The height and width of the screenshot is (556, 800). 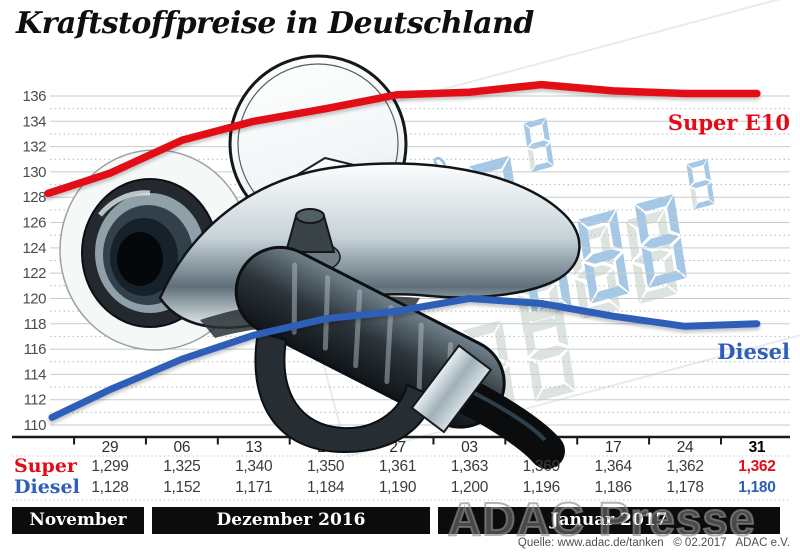 I want to click on y-tick-label: 124, so click(x=34, y=248).